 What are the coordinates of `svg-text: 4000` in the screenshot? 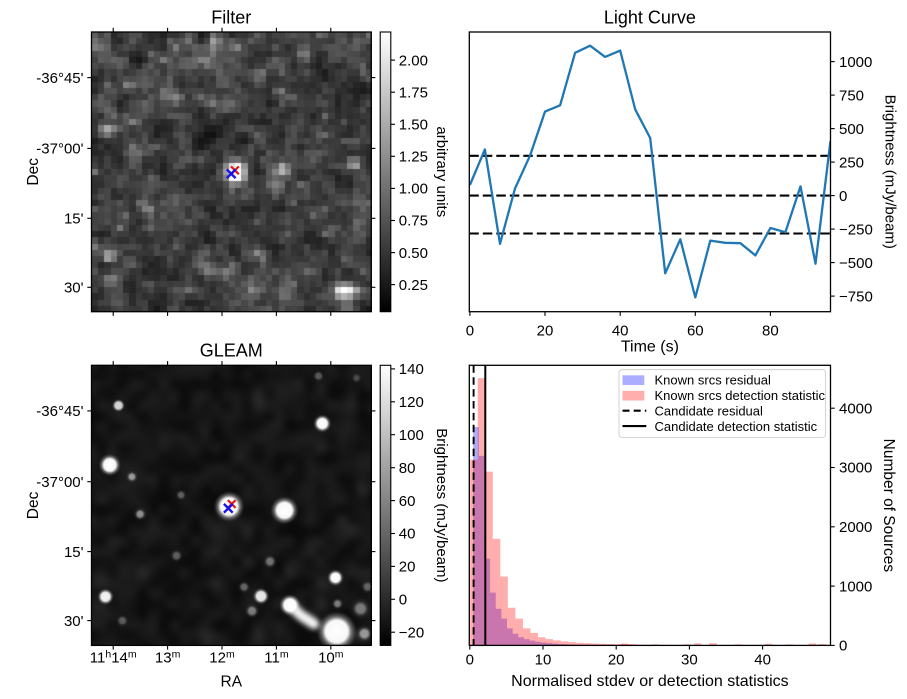 It's located at (855, 408).